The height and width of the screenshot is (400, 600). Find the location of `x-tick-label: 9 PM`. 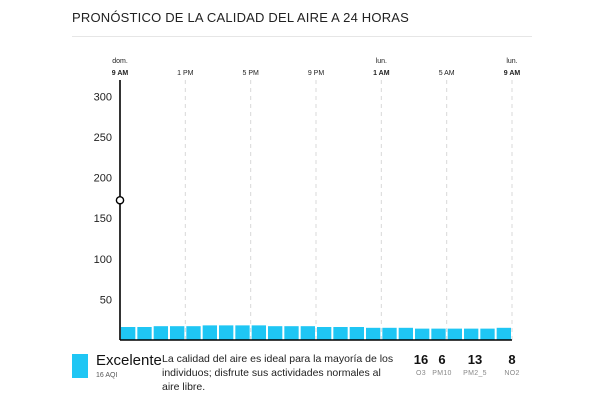

x-tick-label: 9 PM is located at coordinates (316, 73).